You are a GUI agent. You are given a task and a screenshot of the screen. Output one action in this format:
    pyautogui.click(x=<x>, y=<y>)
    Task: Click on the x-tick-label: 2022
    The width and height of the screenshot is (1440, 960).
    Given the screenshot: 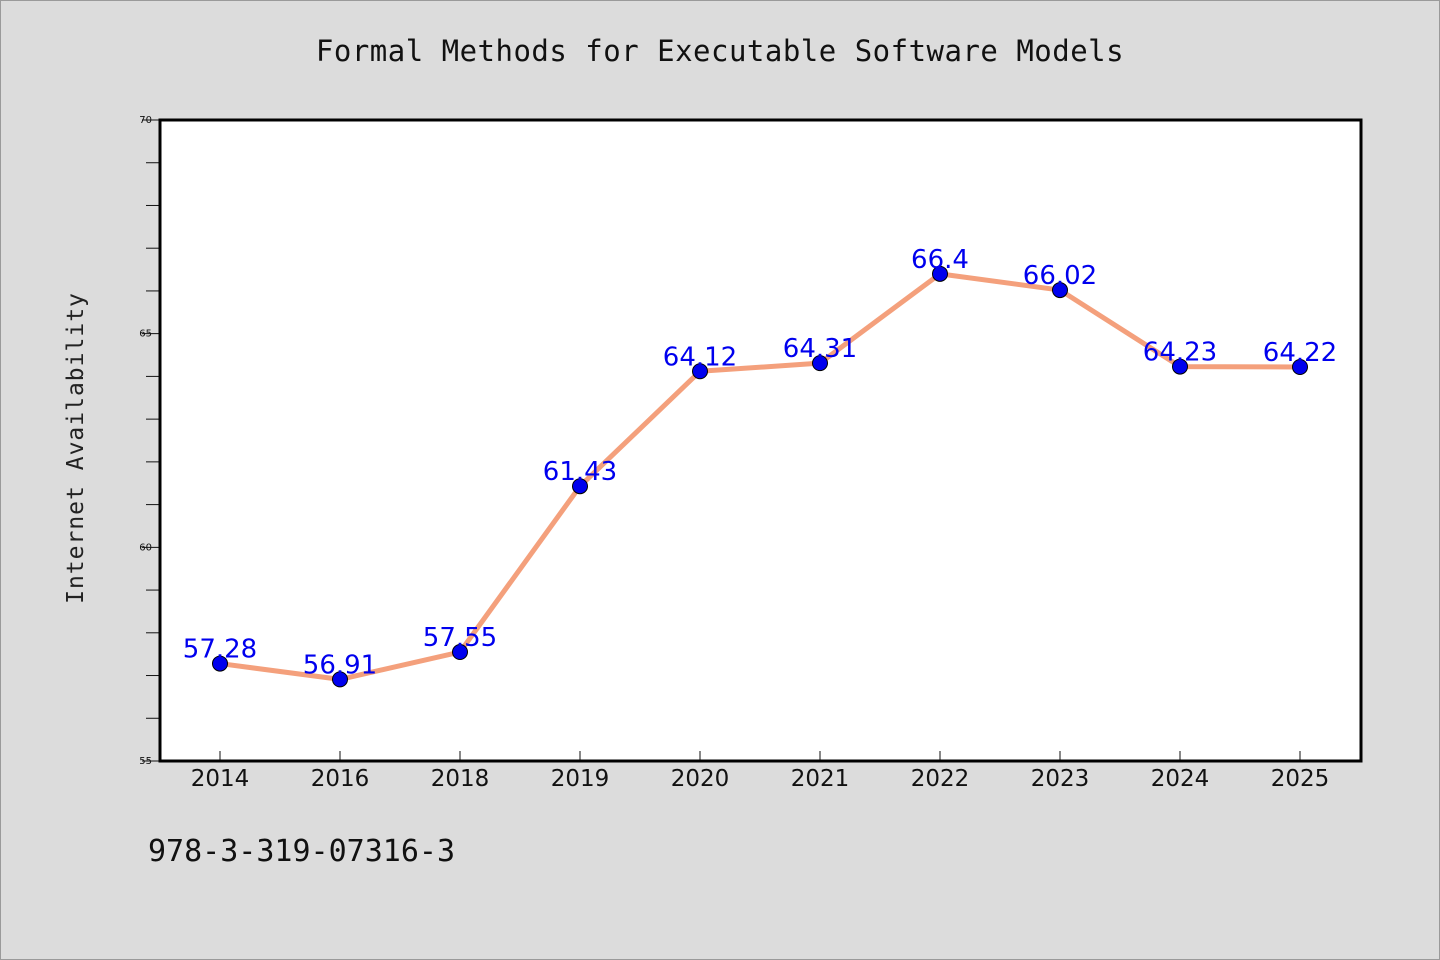 What is the action you would take?
    pyautogui.click(x=940, y=779)
    